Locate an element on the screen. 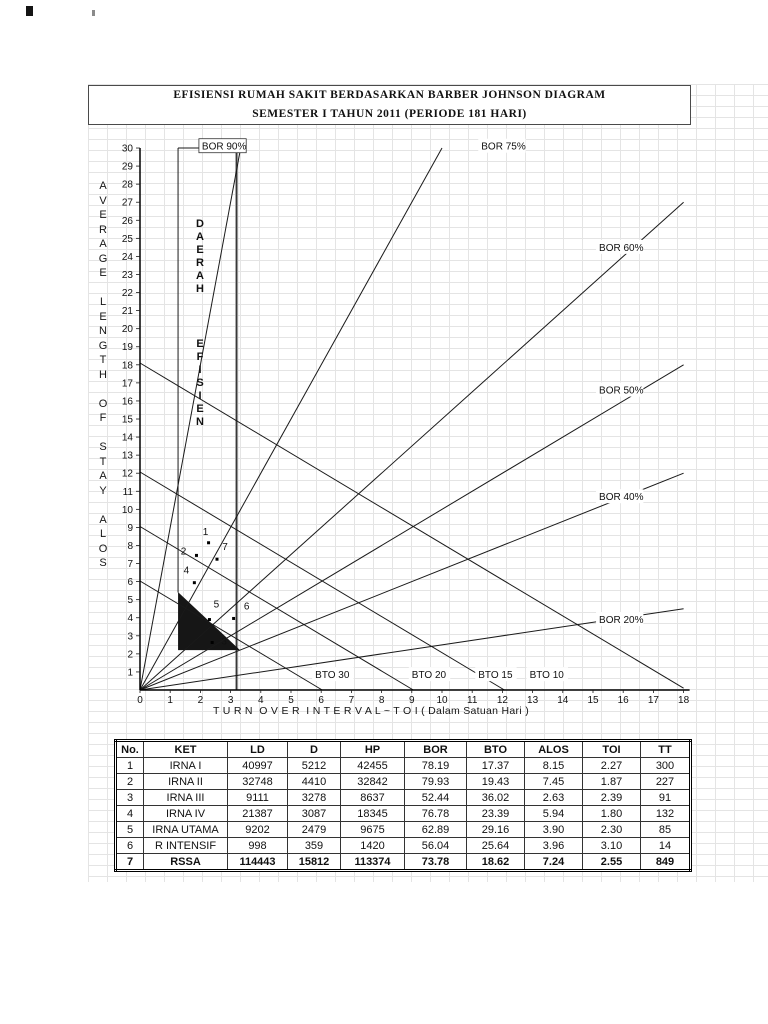 The height and width of the screenshot is (1024, 768). table-cell: 2 is located at coordinates (129, 781).